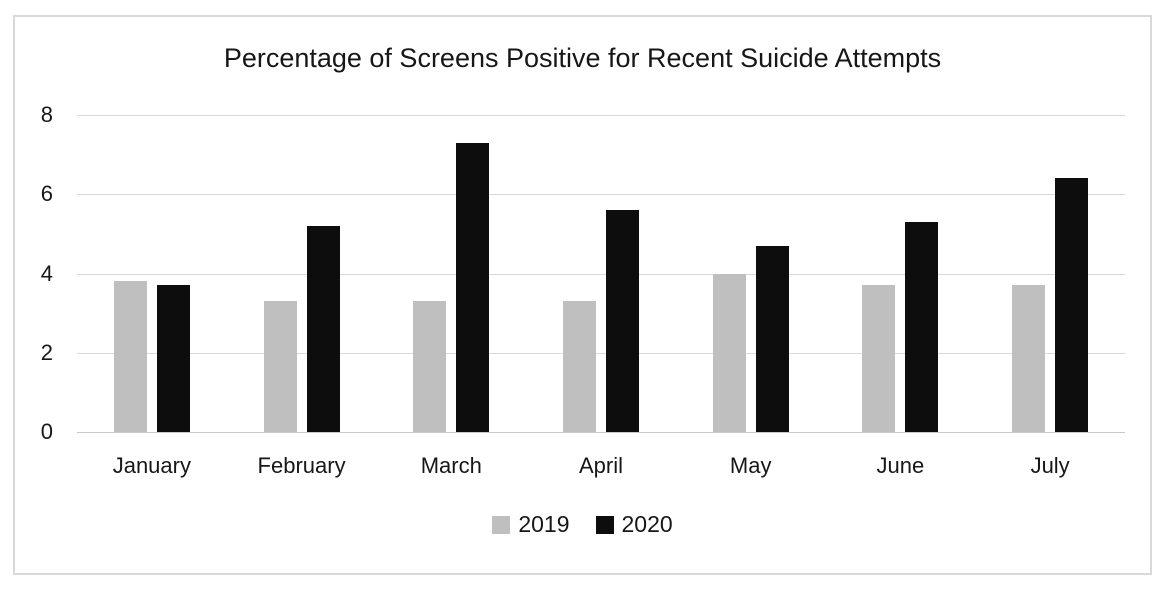  What do you see at coordinates (579, 366) in the screenshot?
I see `bar-2019-april` at bounding box center [579, 366].